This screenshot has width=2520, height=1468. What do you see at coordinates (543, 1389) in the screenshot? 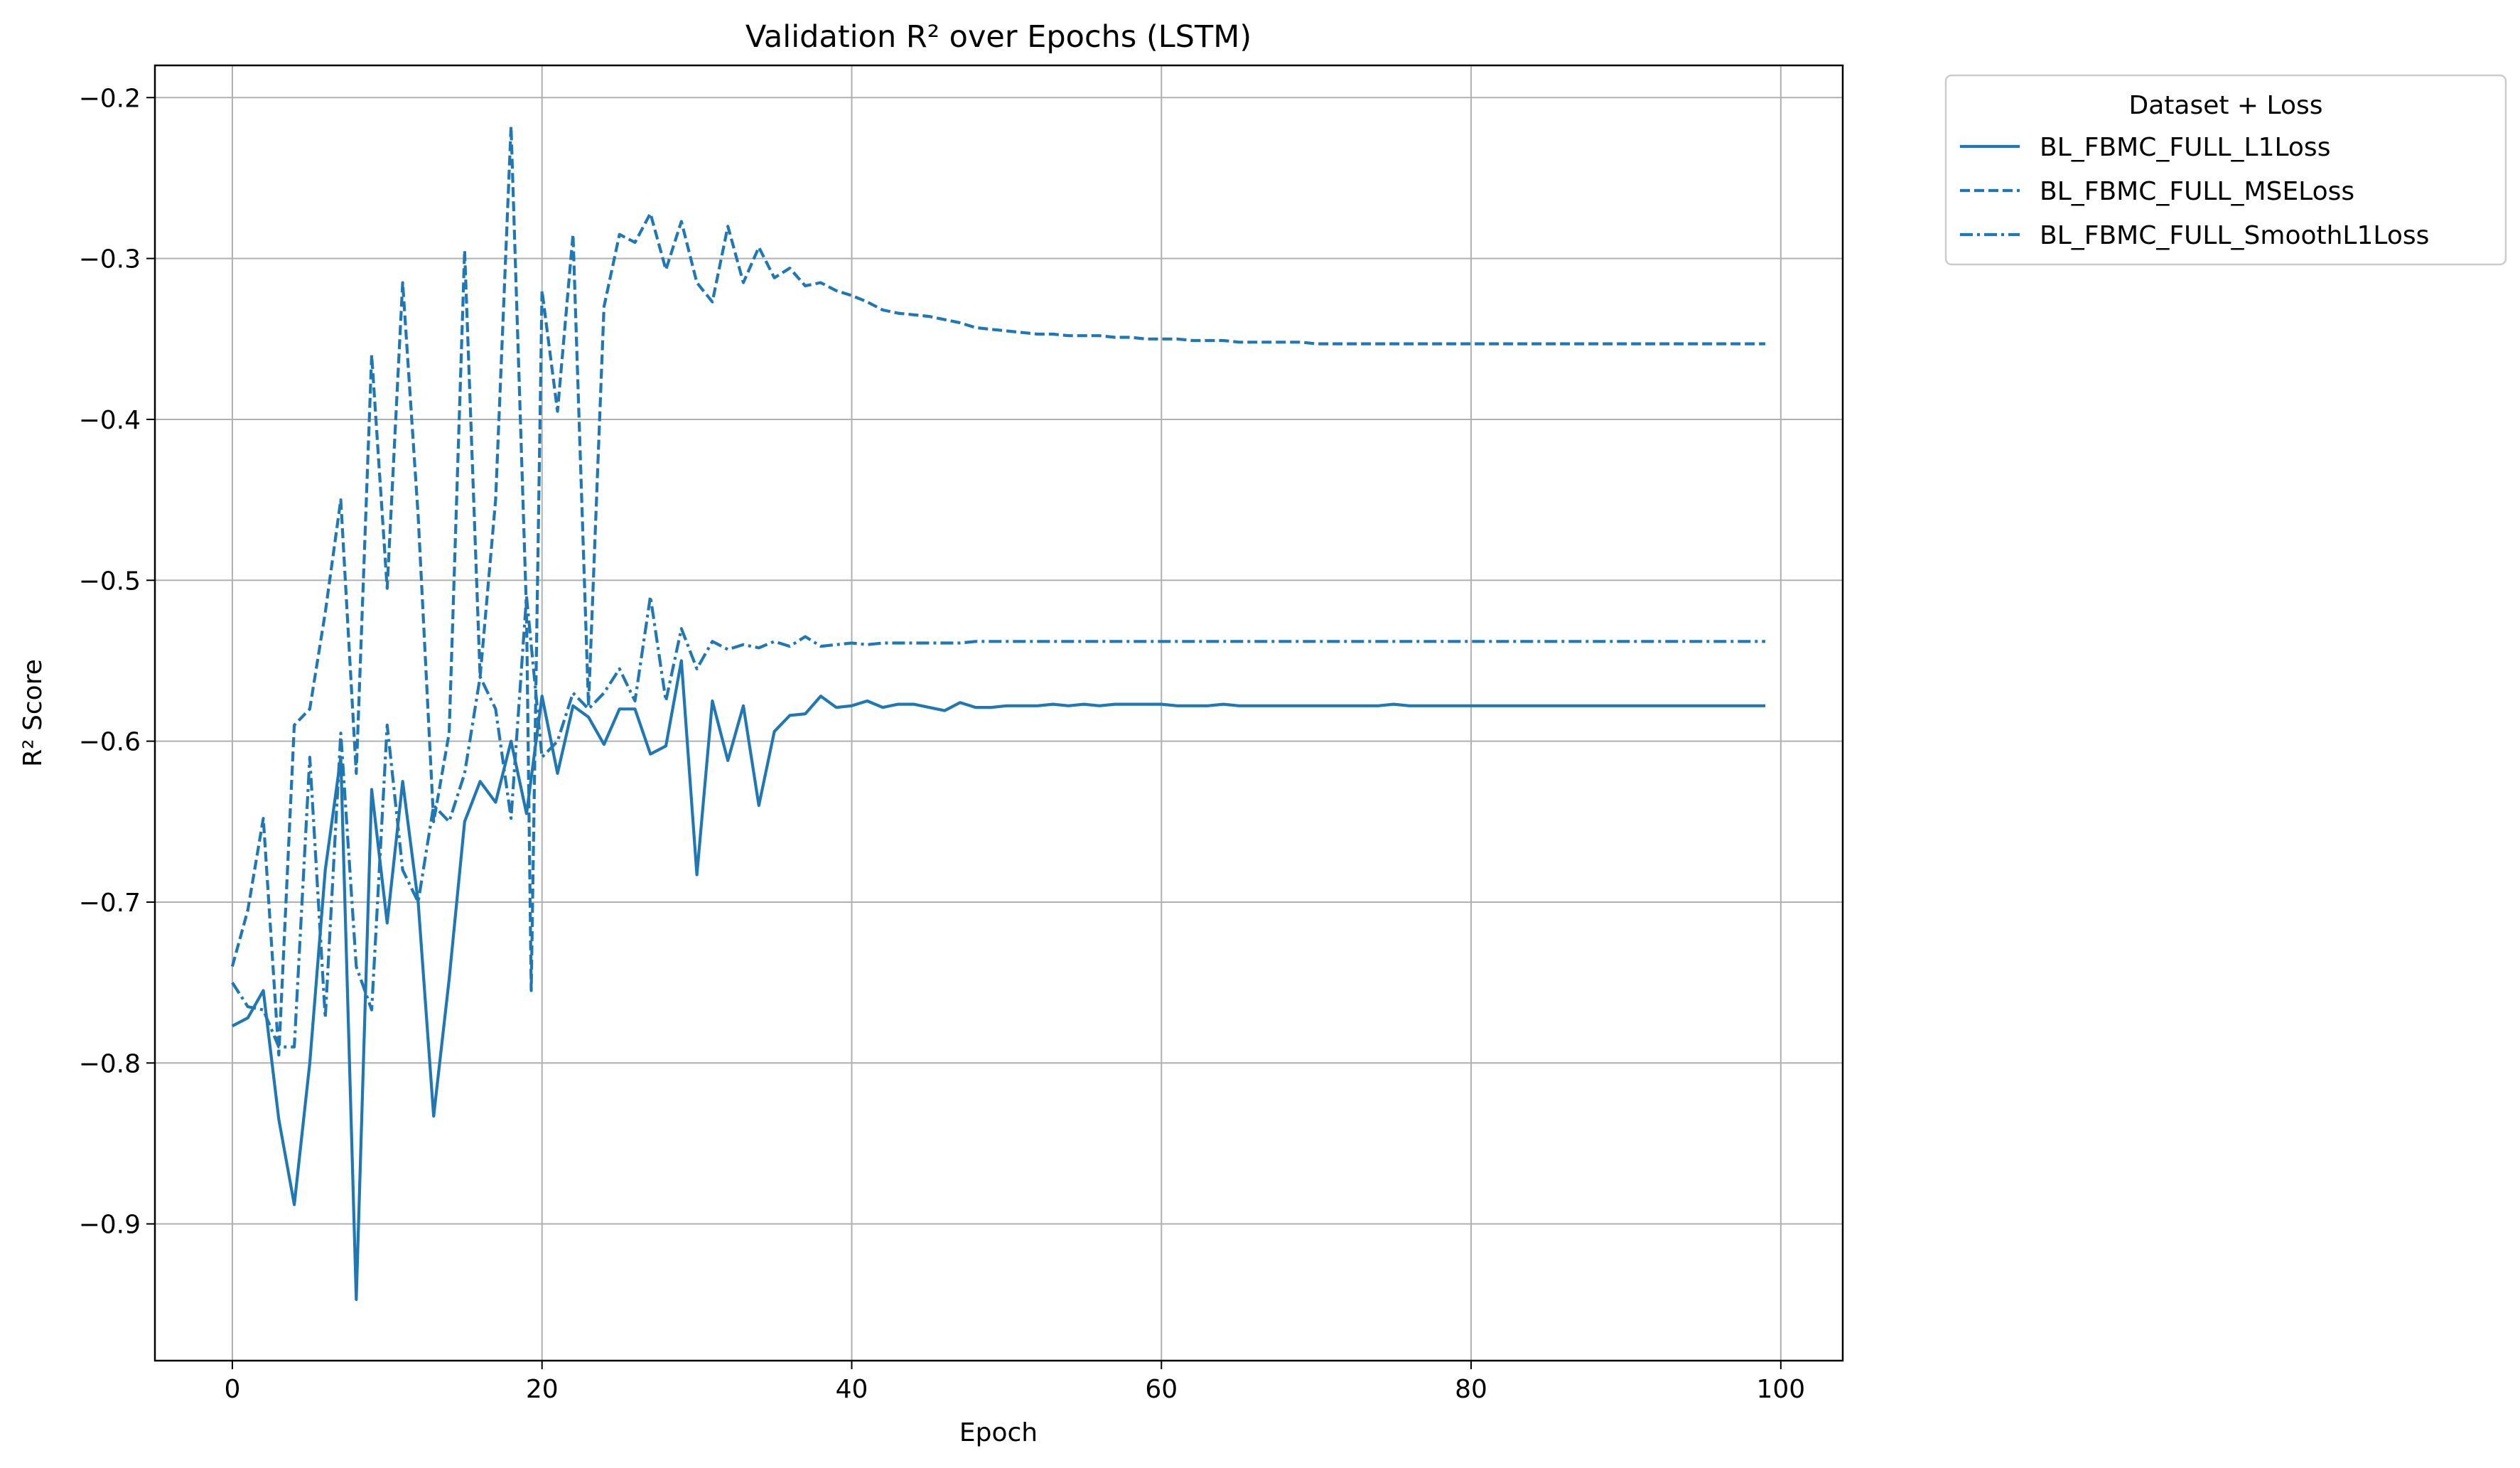
I see `x-tick-label: 20` at bounding box center [543, 1389].